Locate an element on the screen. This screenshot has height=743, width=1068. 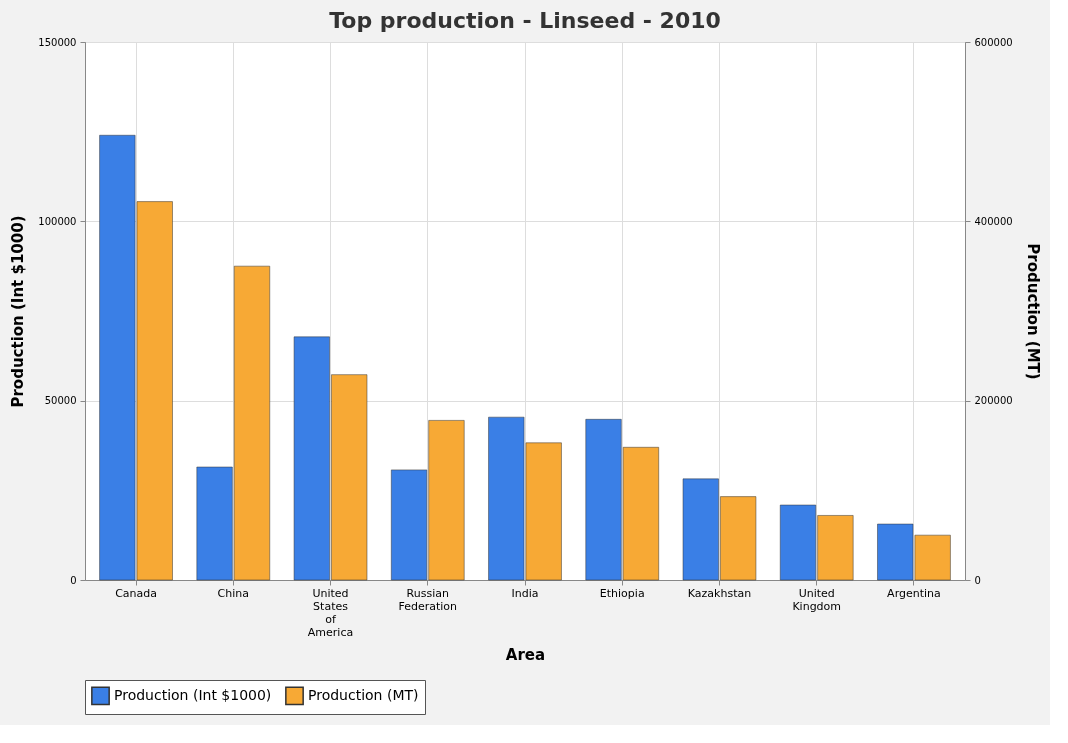
y-axis-title: Production (Int $1000) is located at coordinates (18, 311).